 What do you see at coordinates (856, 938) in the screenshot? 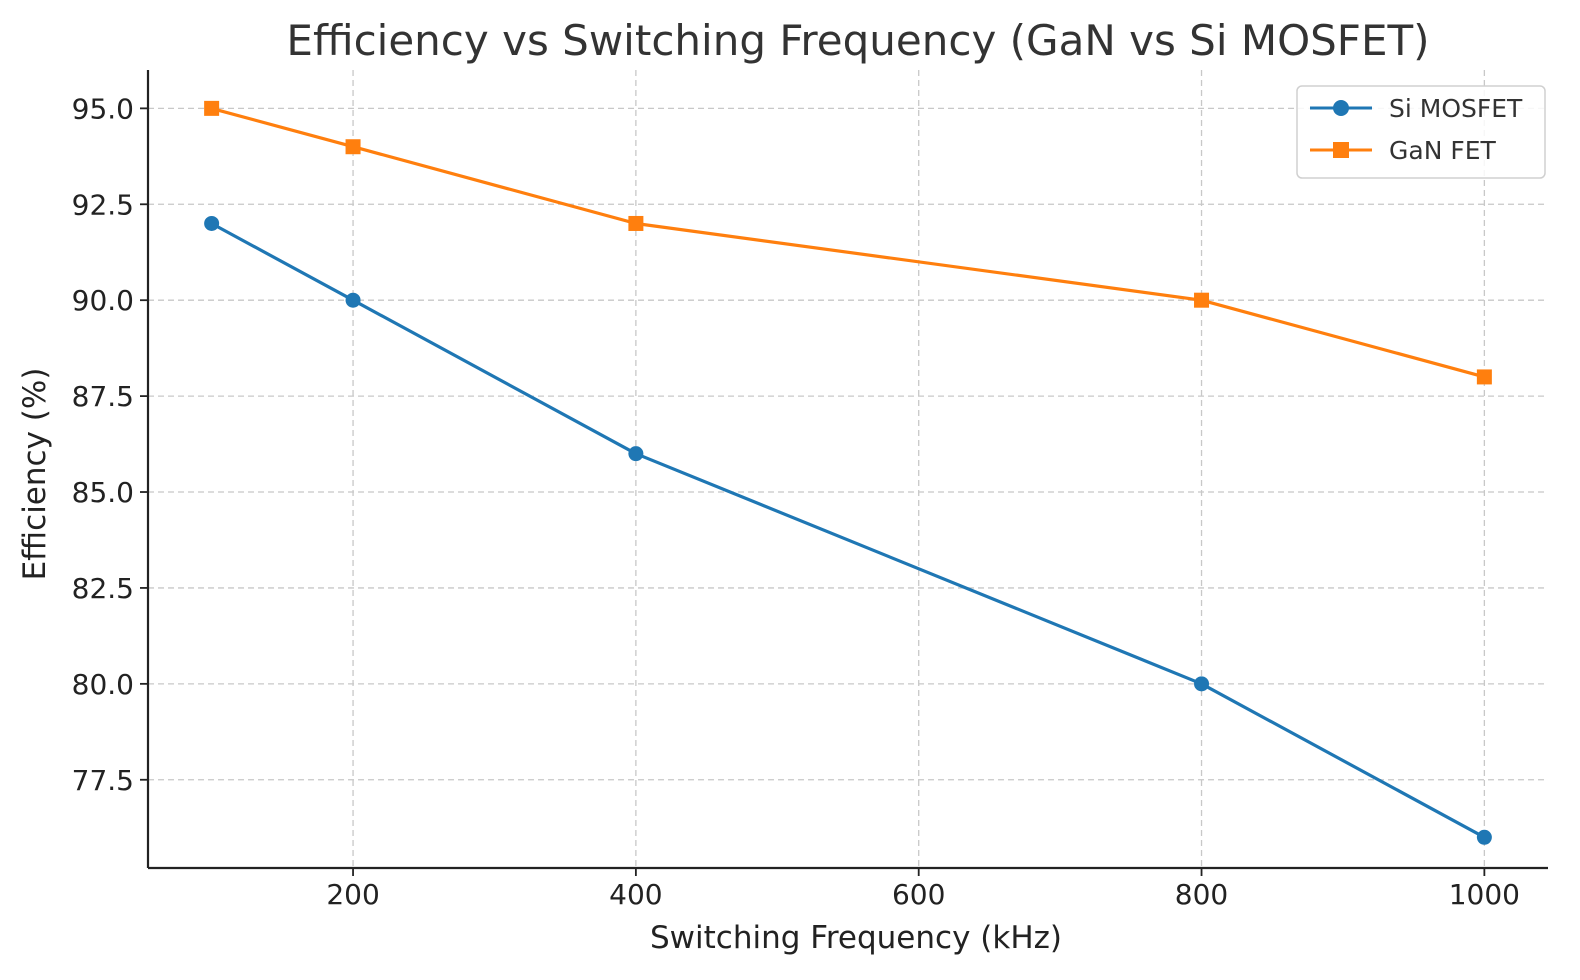
I see `x-axis-label: Switching Frequency (kHz)` at bounding box center [856, 938].